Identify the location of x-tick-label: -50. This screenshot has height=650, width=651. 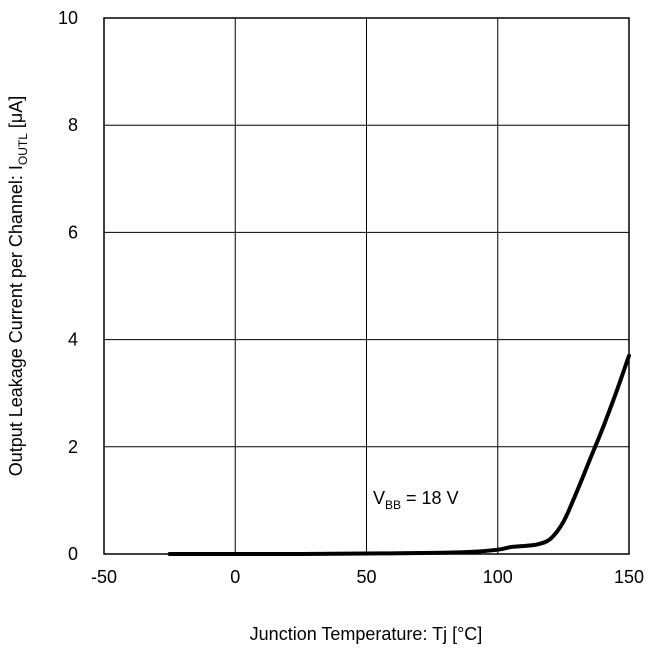
(104, 577).